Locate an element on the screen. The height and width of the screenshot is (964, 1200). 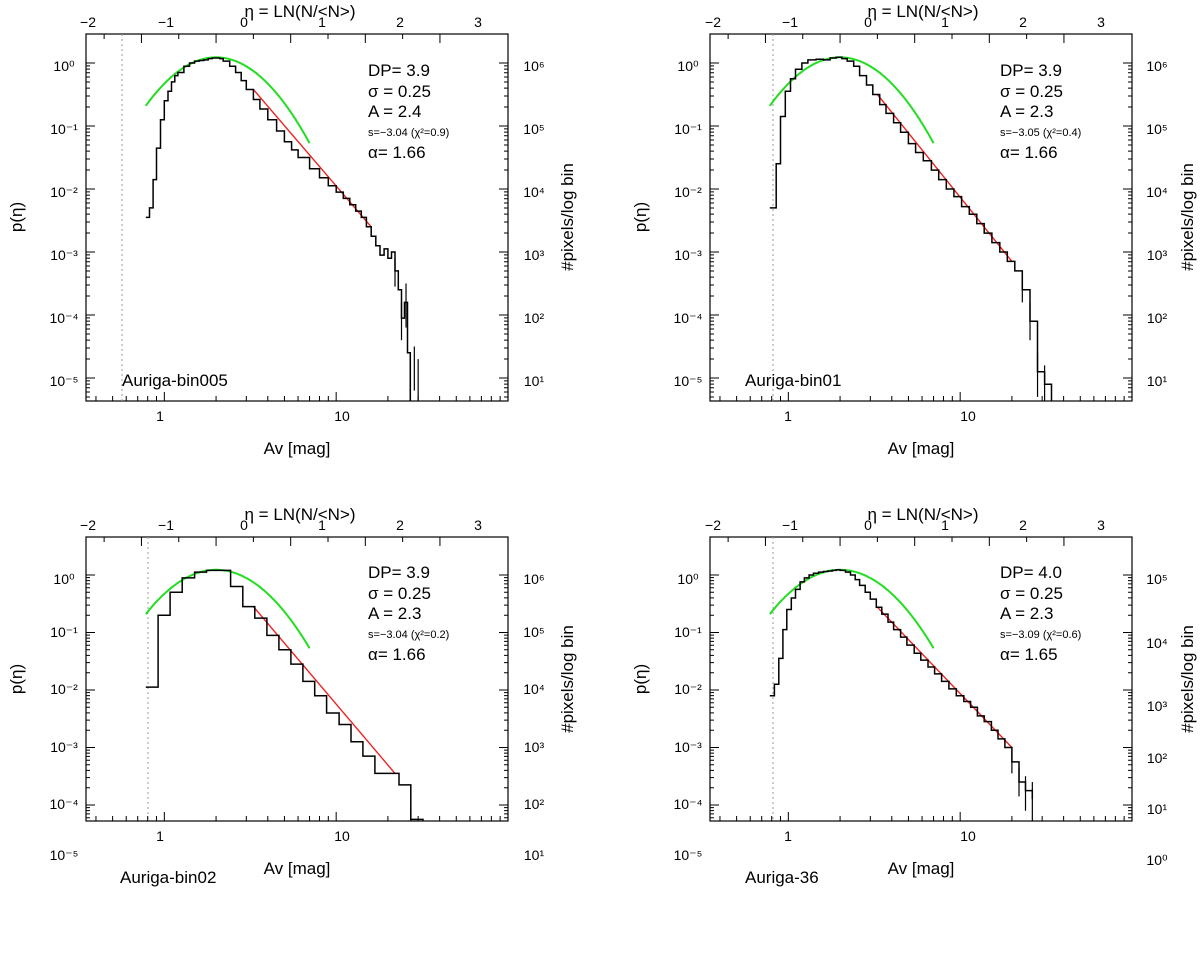
slope-value: s=−3.05 (χ²=0.4) is located at coordinates (1040, 133).